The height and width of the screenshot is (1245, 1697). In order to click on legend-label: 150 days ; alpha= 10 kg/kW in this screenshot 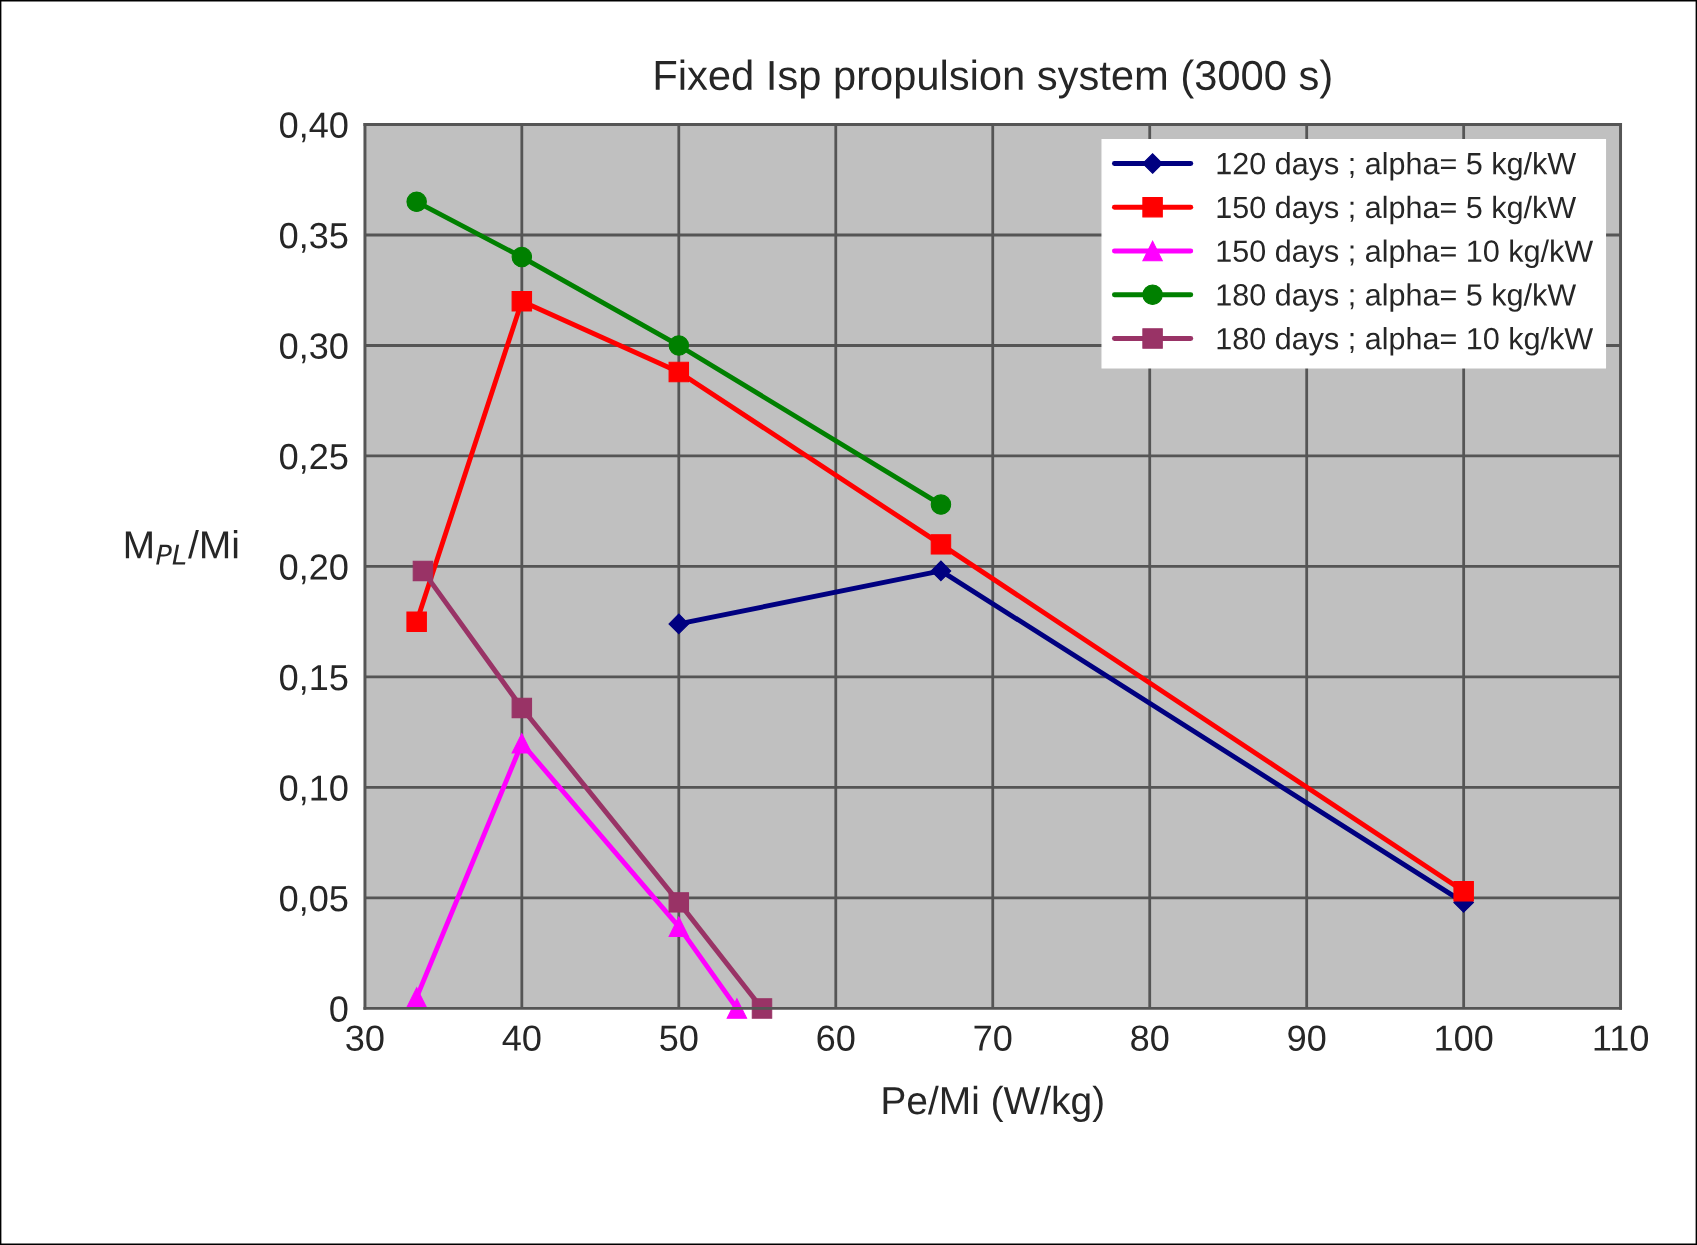, I will do `click(1405, 254)`.